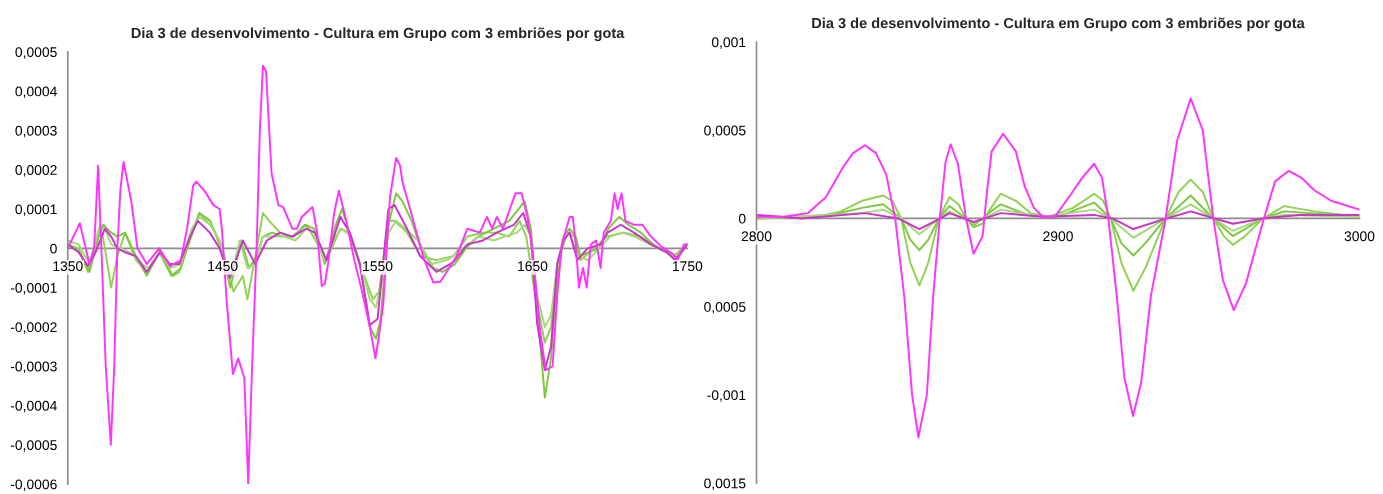 This screenshot has width=1383, height=494. What do you see at coordinates (1058, 236) in the screenshot?
I see `x-tick-label: 2900` at bounding box center [1058, 236].